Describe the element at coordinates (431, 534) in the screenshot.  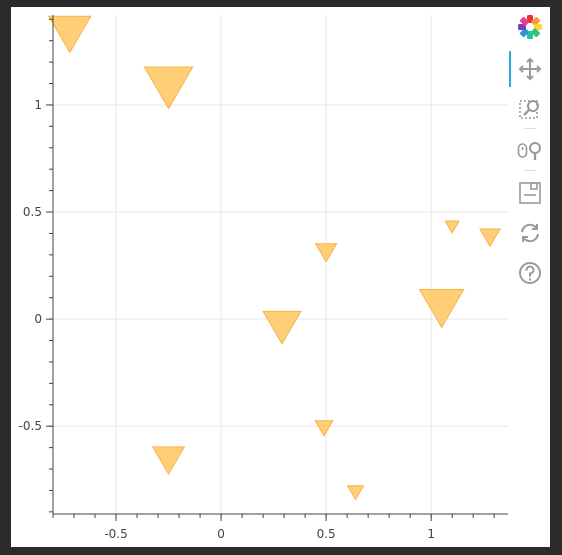
I see `x-tick-label: 1` at that location.